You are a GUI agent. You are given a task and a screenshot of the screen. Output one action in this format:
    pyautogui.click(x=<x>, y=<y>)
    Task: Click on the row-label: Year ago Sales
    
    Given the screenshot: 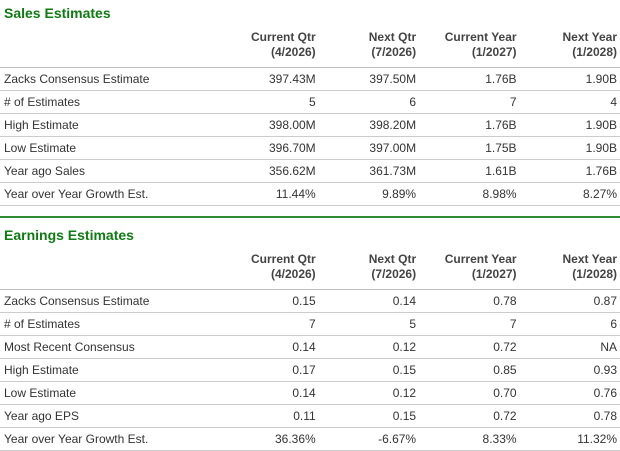 What is the action you would take?
    pyautogui.click(x=109, y=171)
    